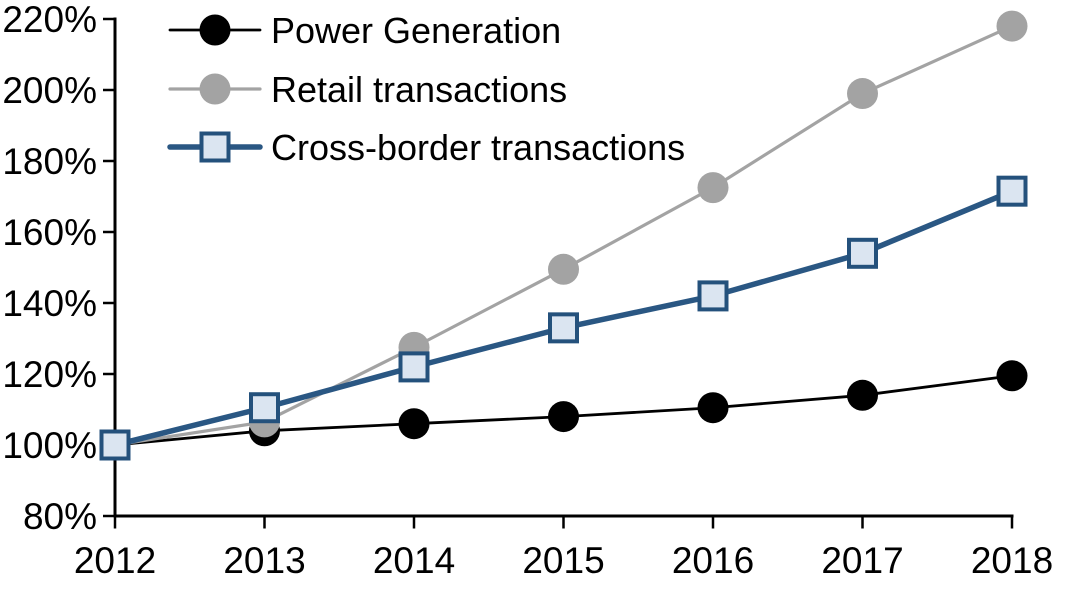 This screenshot has width=1076, height=590. I want to click on x-axis-tick-label: 2018, so click(1012, 560).